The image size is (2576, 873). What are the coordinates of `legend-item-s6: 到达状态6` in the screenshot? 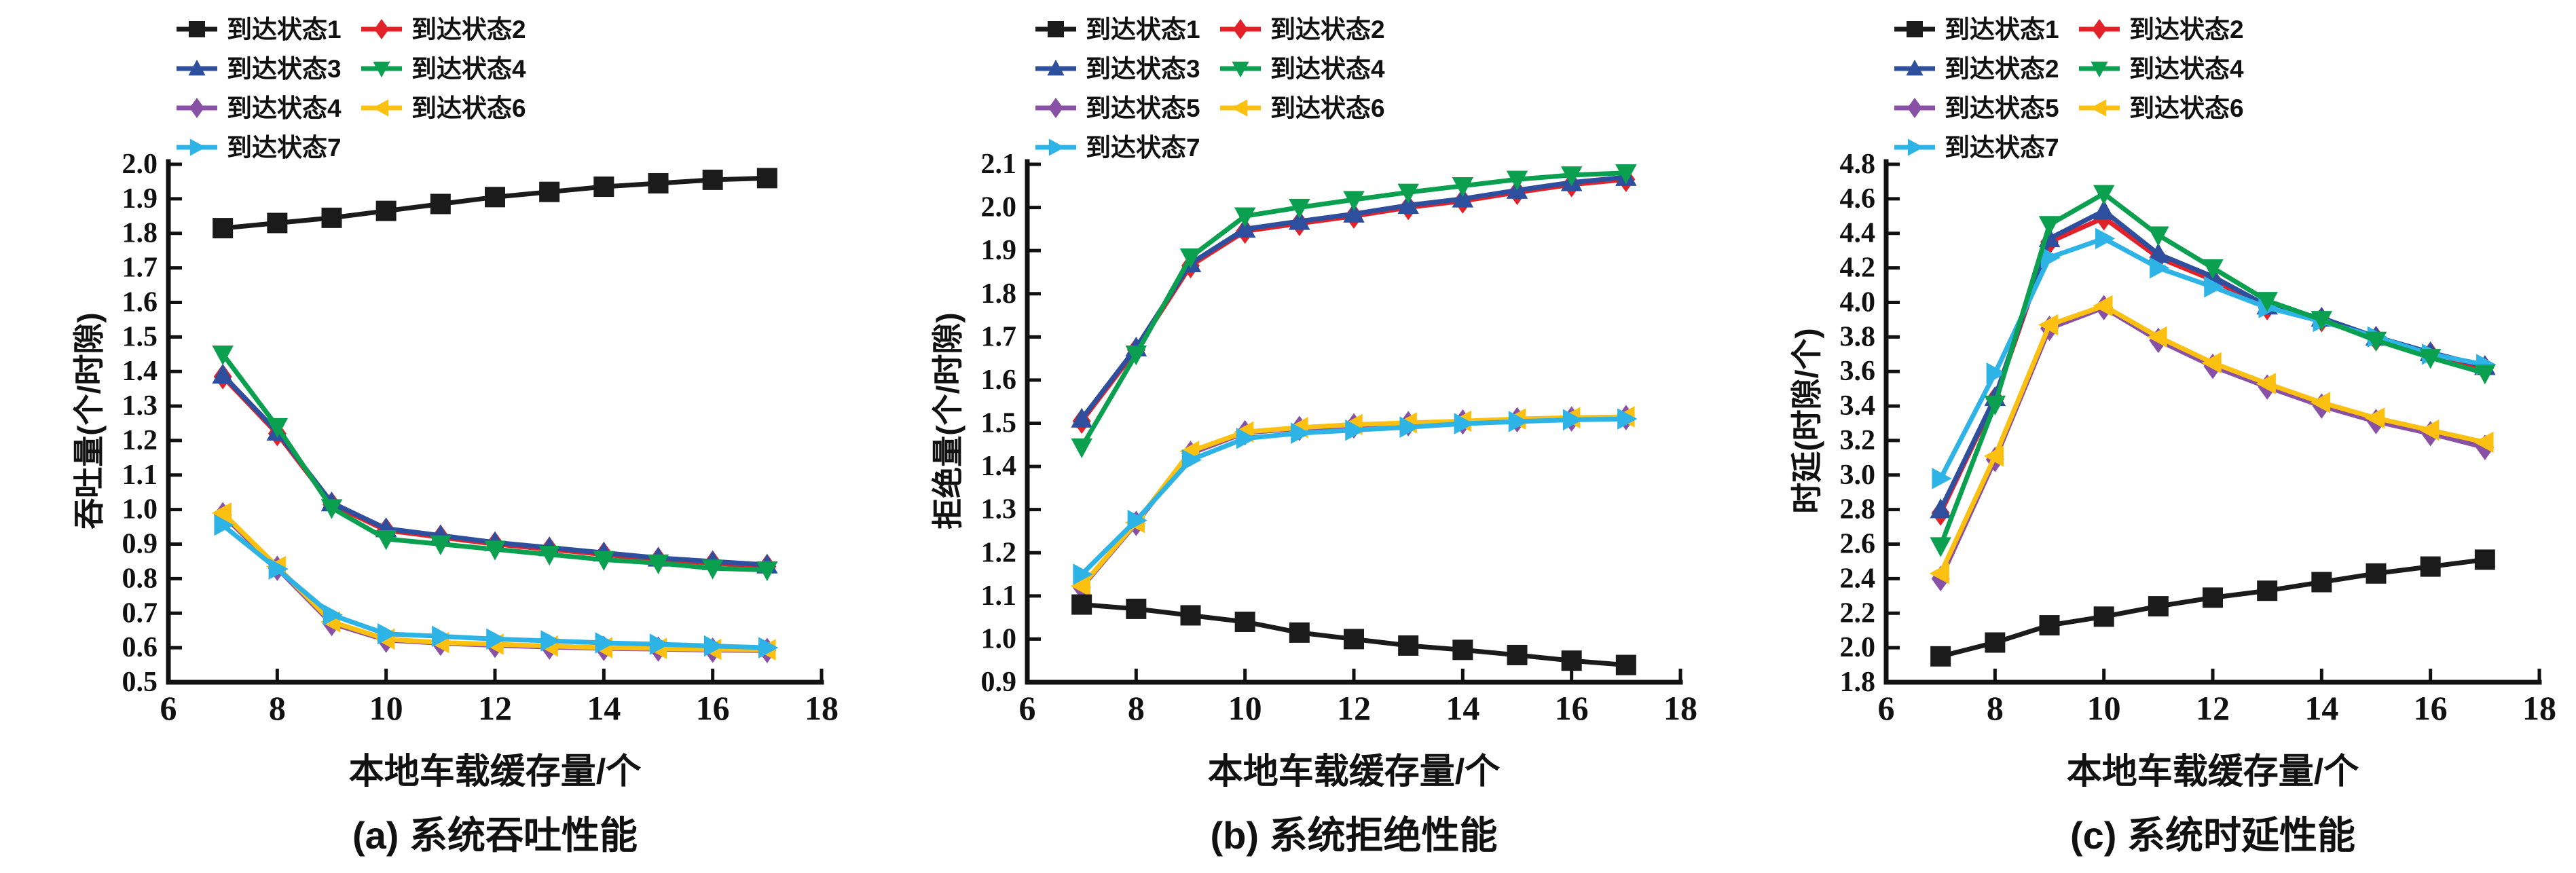 It's located at (2161, 108).